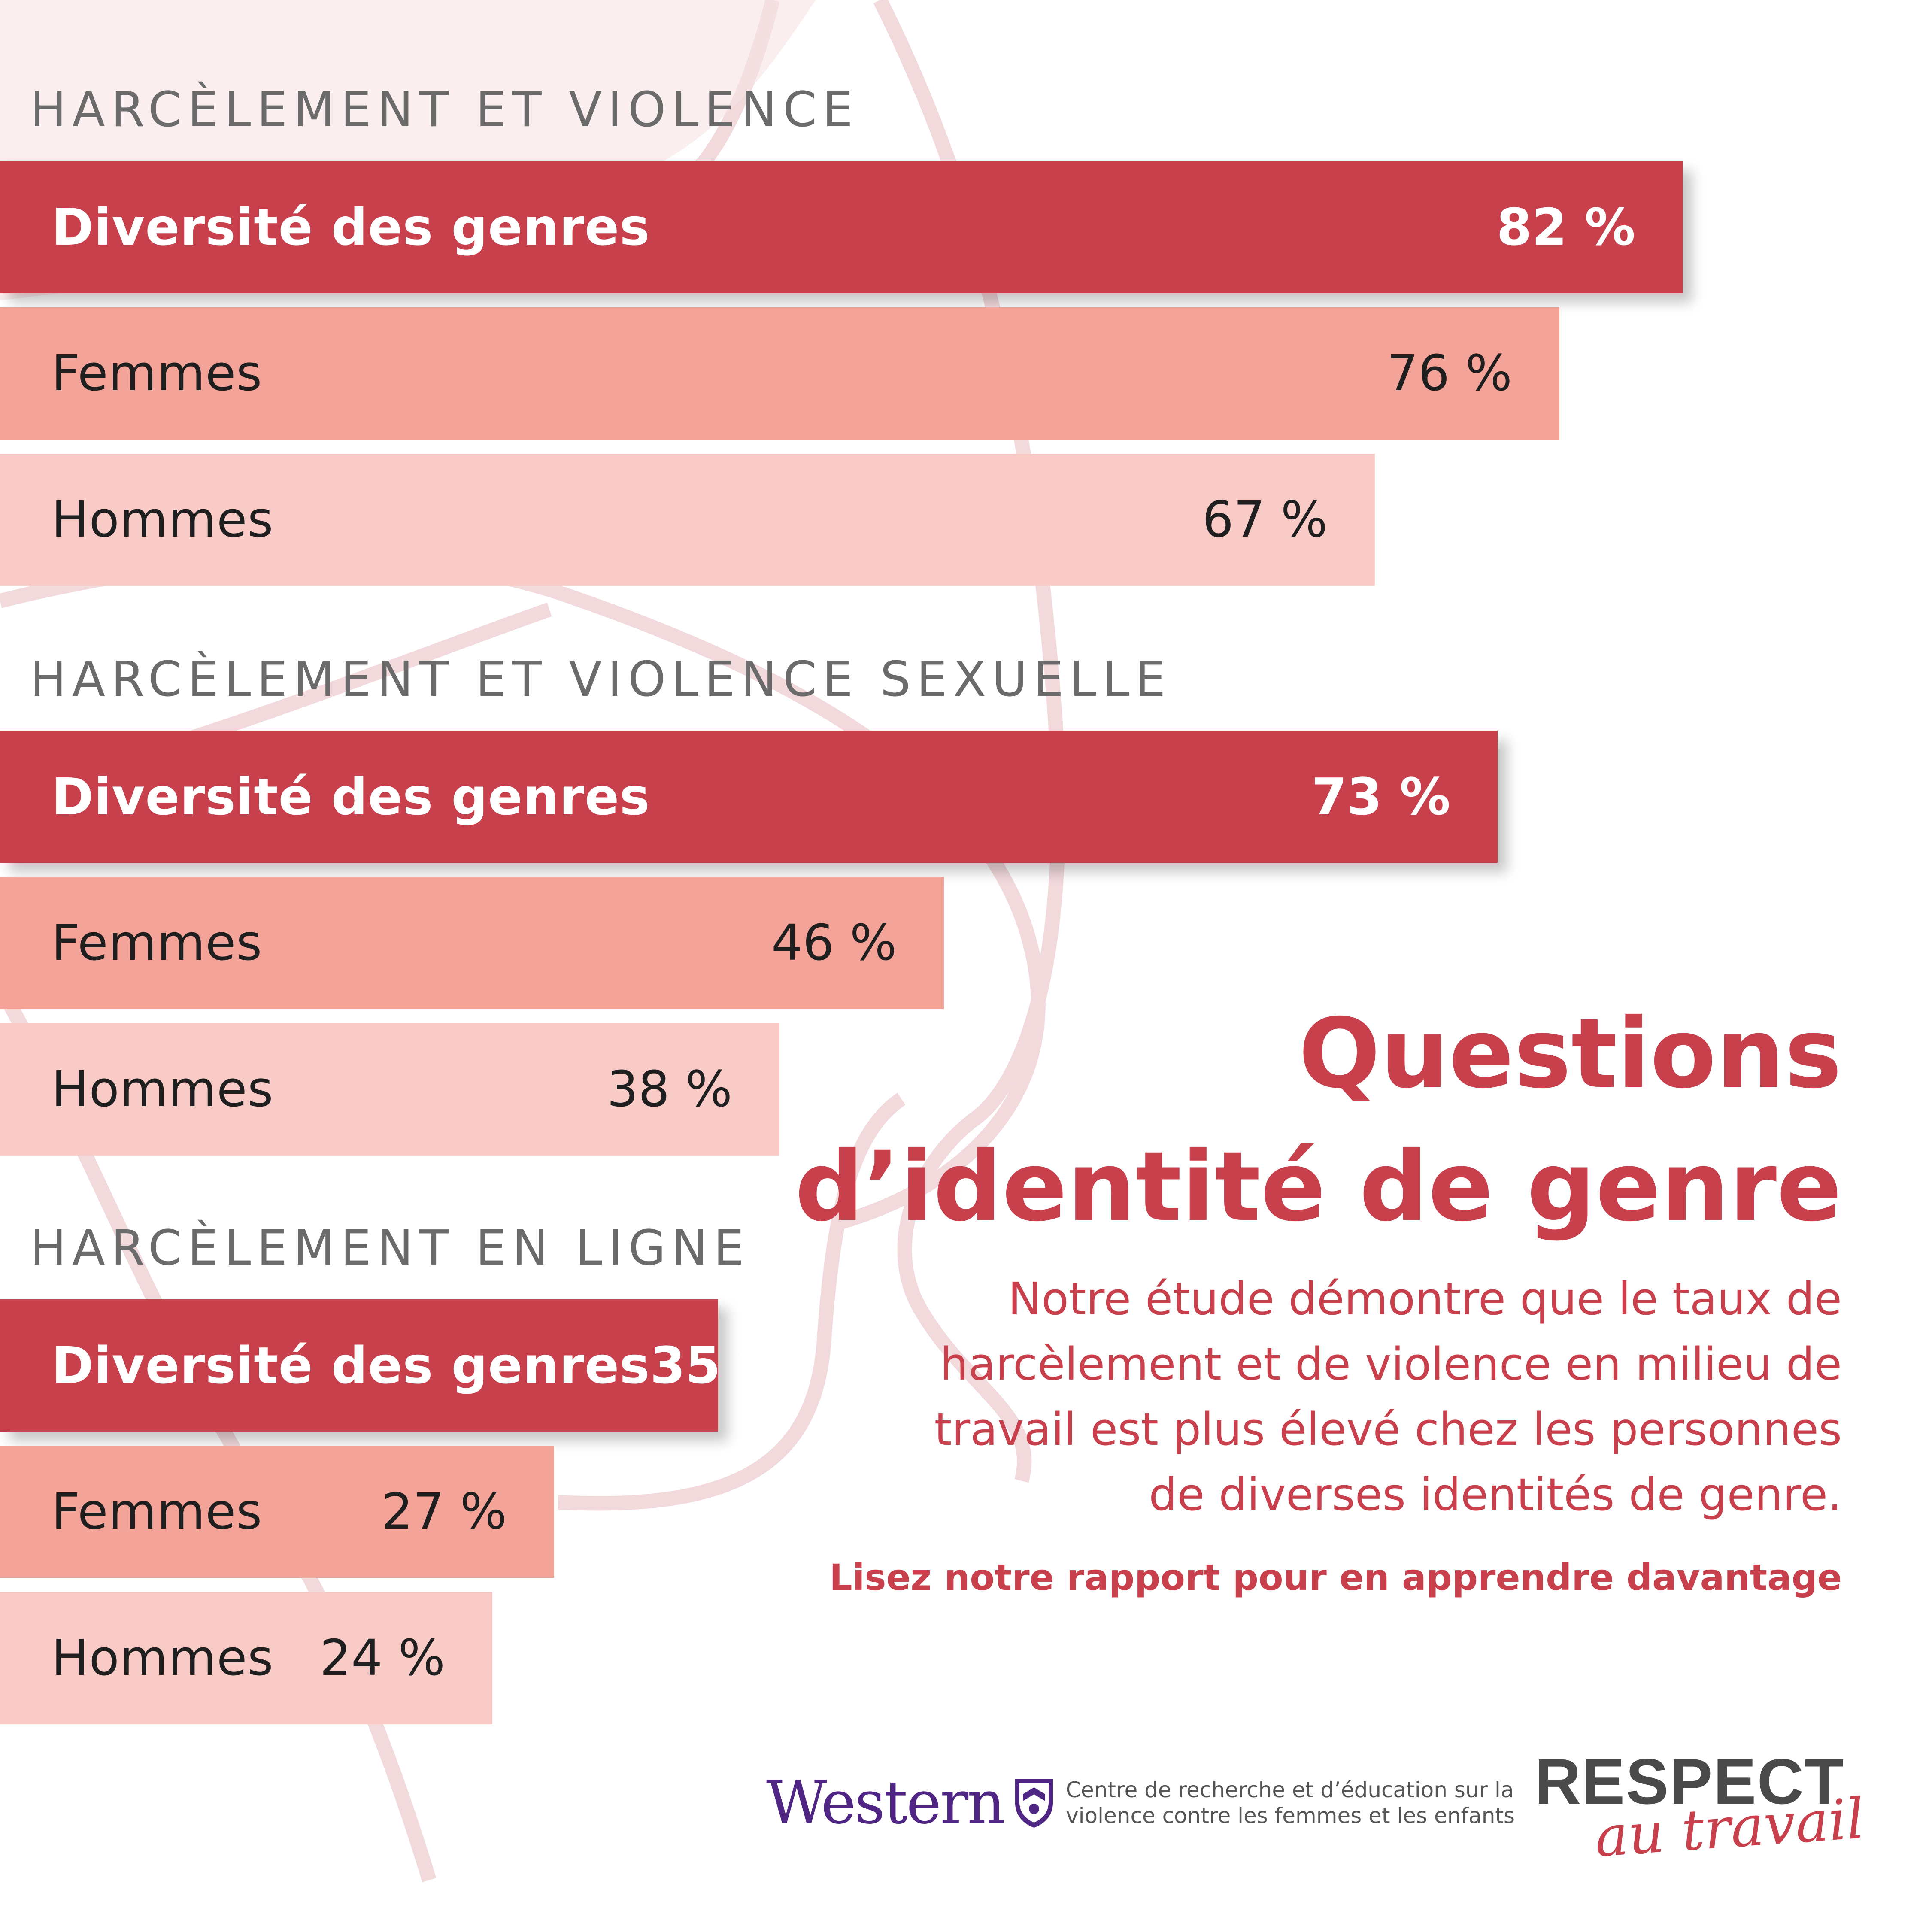  I want to click on bar-value-label: 35 %, so click(719, 1365).